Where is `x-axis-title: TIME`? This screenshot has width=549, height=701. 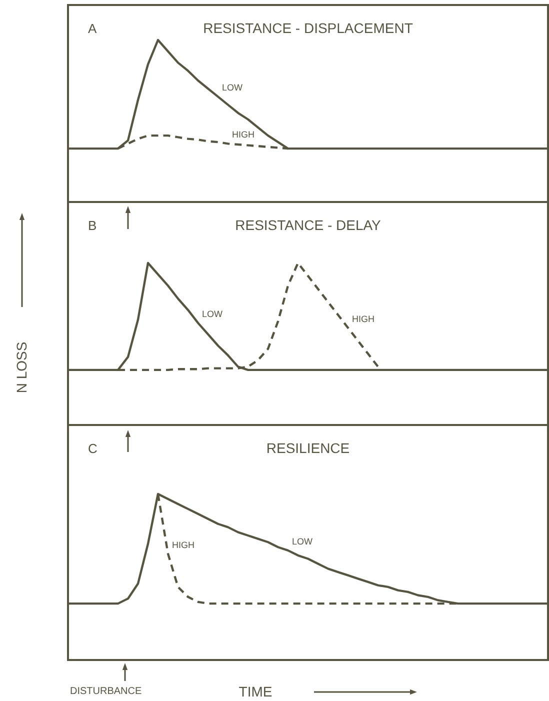
x-axis-title: TIME is located at coordinates (255, 692).